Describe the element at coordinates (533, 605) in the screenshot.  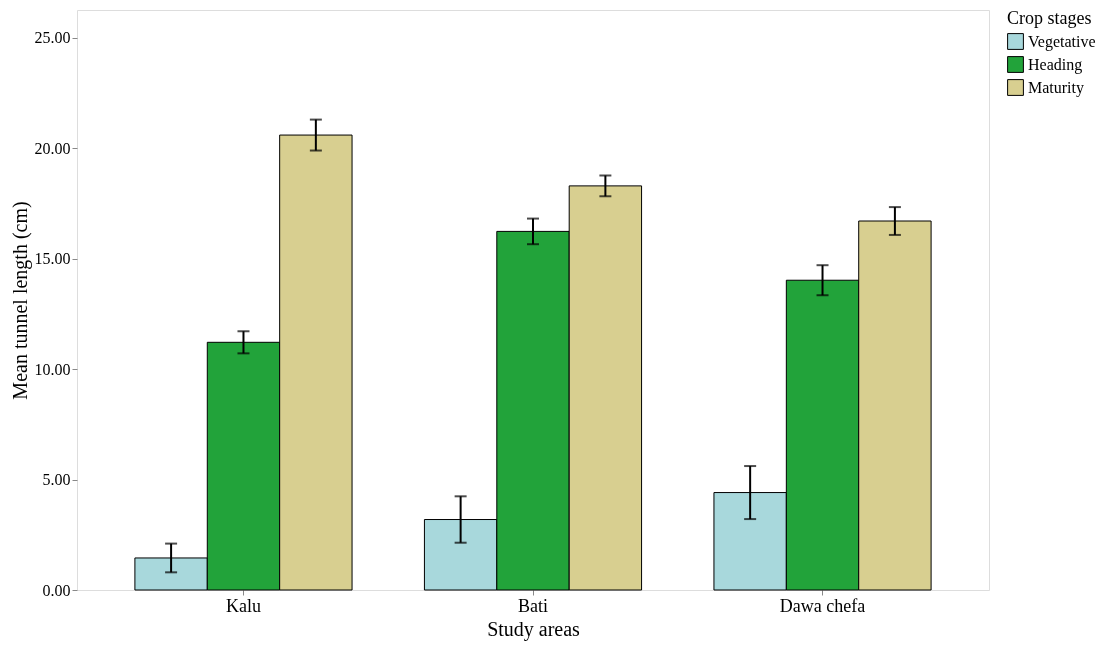
I see `x-tick-label: Bati` at that location.